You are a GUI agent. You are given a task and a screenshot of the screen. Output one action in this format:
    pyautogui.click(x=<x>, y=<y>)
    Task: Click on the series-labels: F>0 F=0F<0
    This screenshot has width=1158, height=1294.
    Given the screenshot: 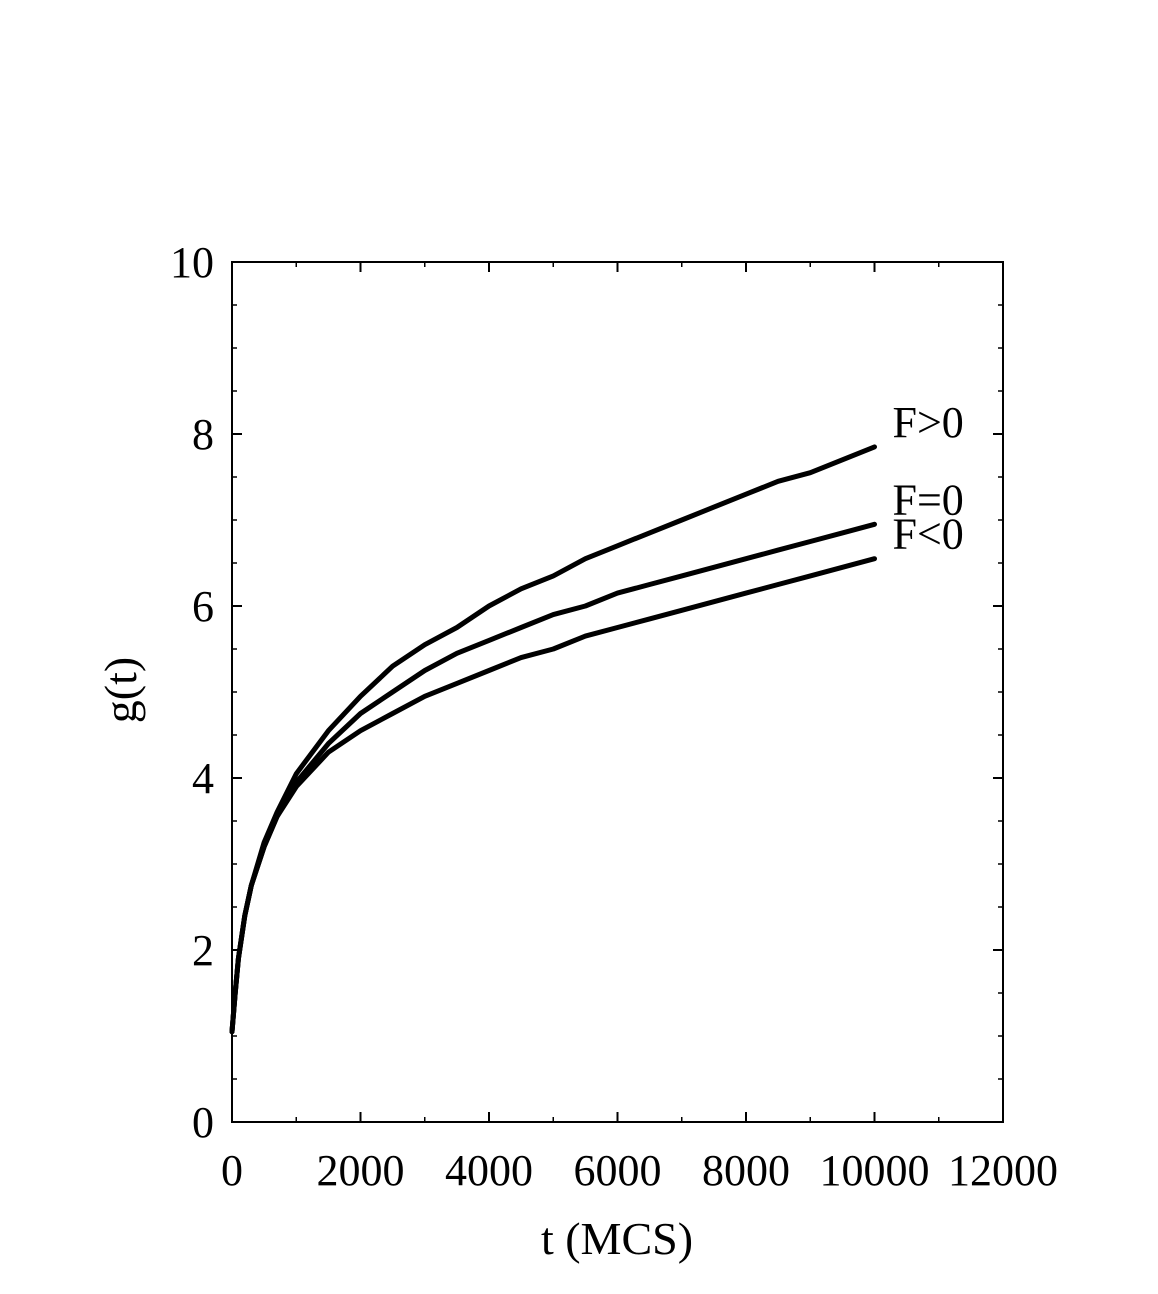 What is the action you would take?
    pyautogui.click(x=928, y=478)
    